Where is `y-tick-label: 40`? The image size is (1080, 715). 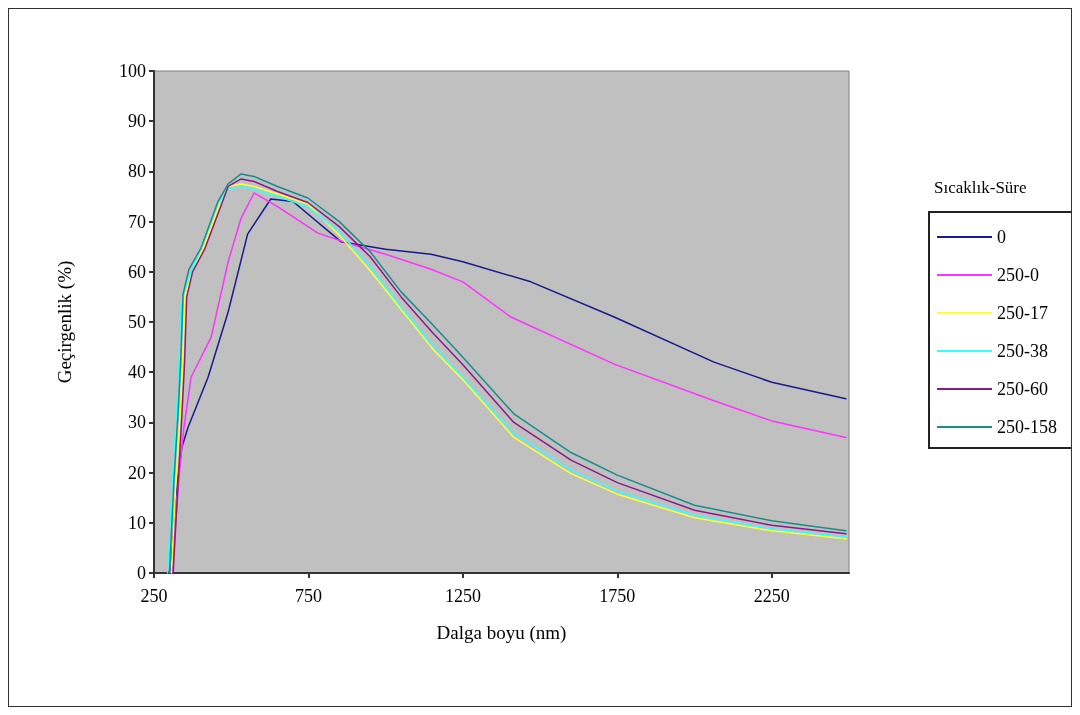 y-tick-label: 40 is located at coordinates (137, 372).